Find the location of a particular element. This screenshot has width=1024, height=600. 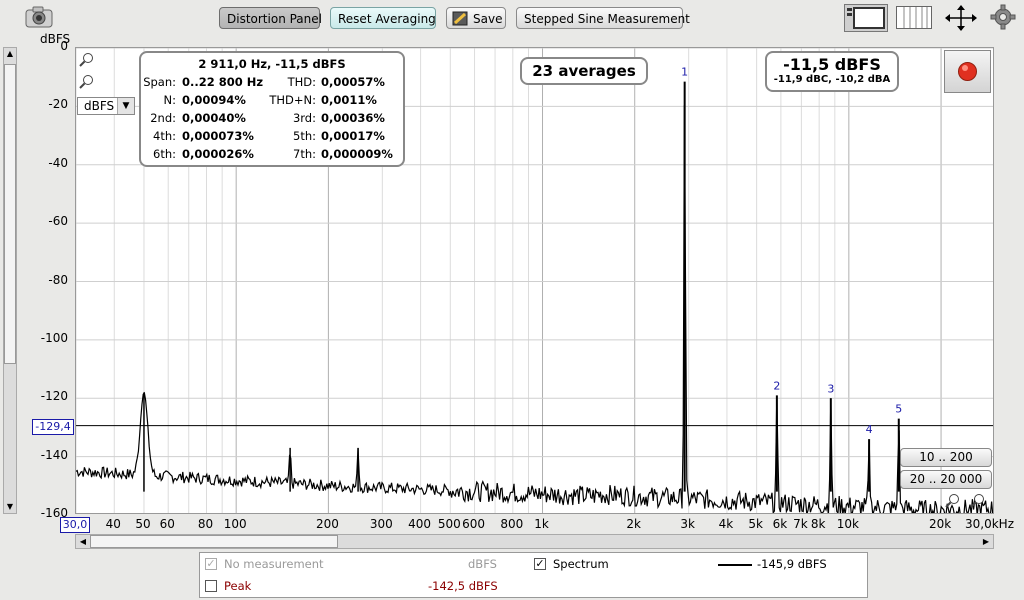

scroll-right-arrow: ▶ is located at coordinates (986, 541).